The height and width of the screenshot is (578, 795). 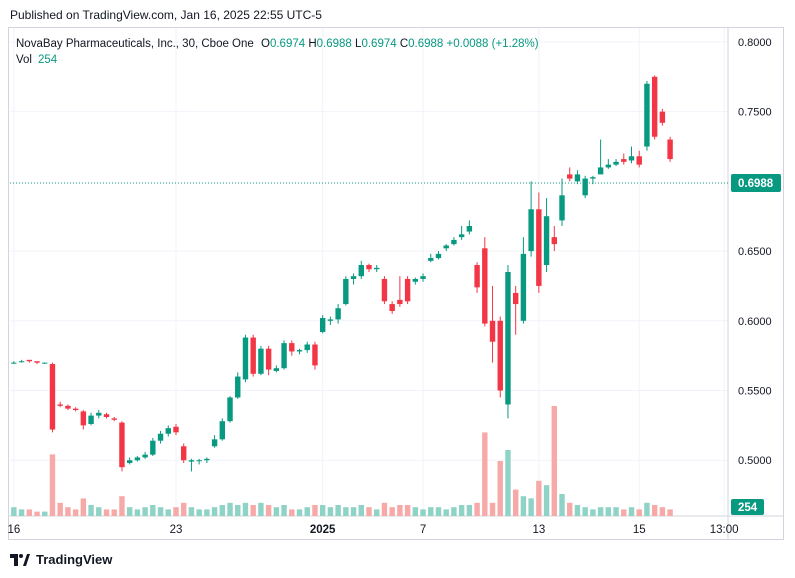 What do you see at coordinates (61, 559) in the screenshot?
I see `tradingview-footer: TradingView` at bounding box center [61, 559].